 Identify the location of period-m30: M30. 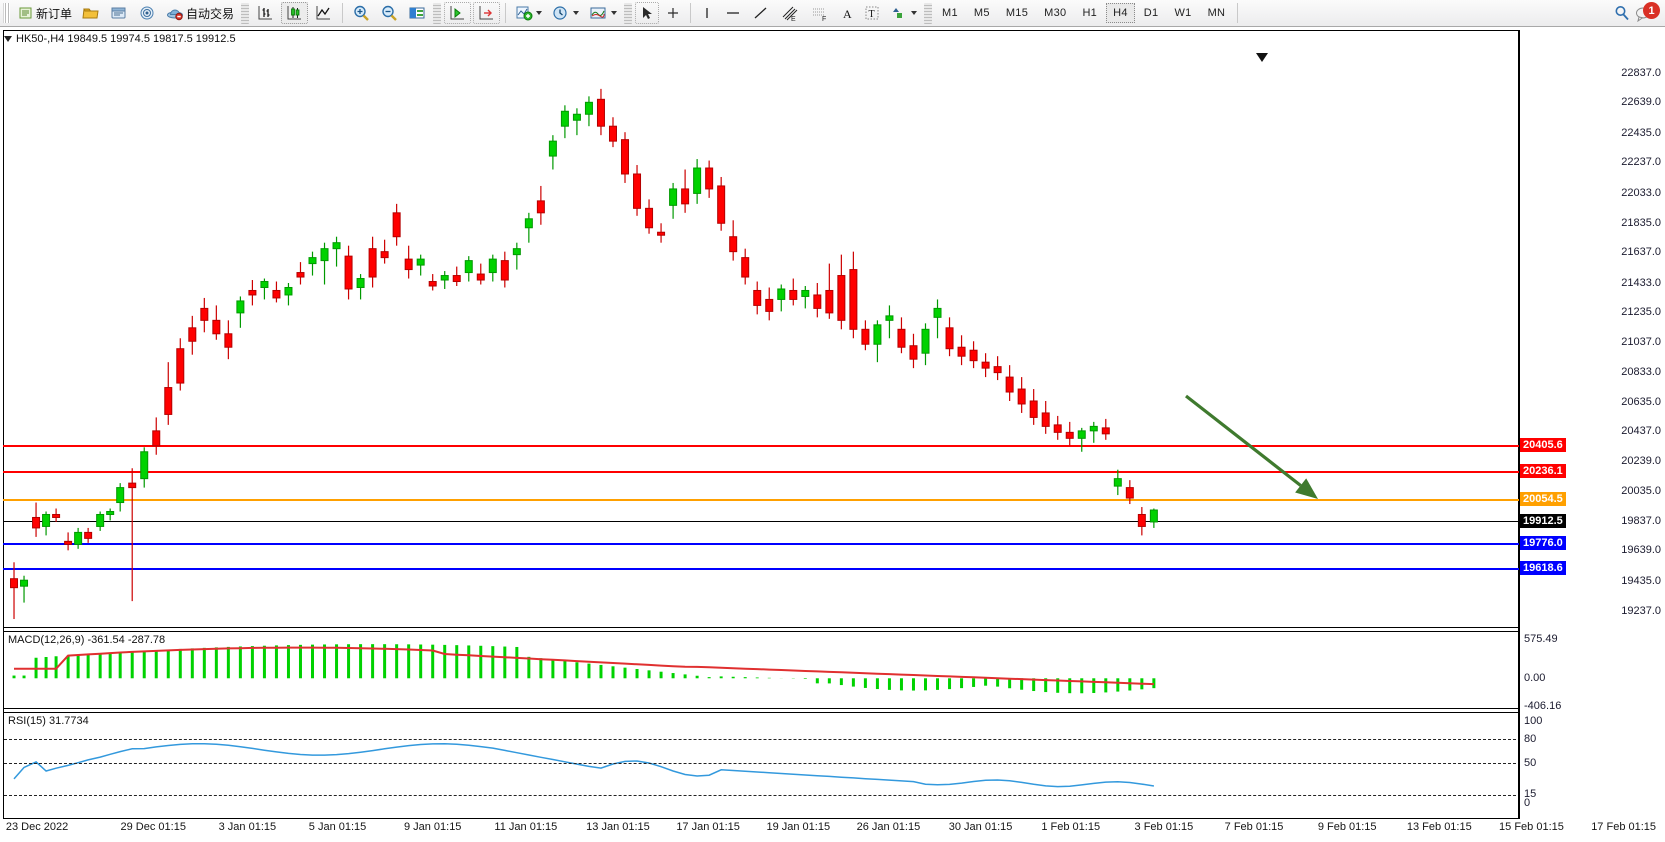
(1055, 13).